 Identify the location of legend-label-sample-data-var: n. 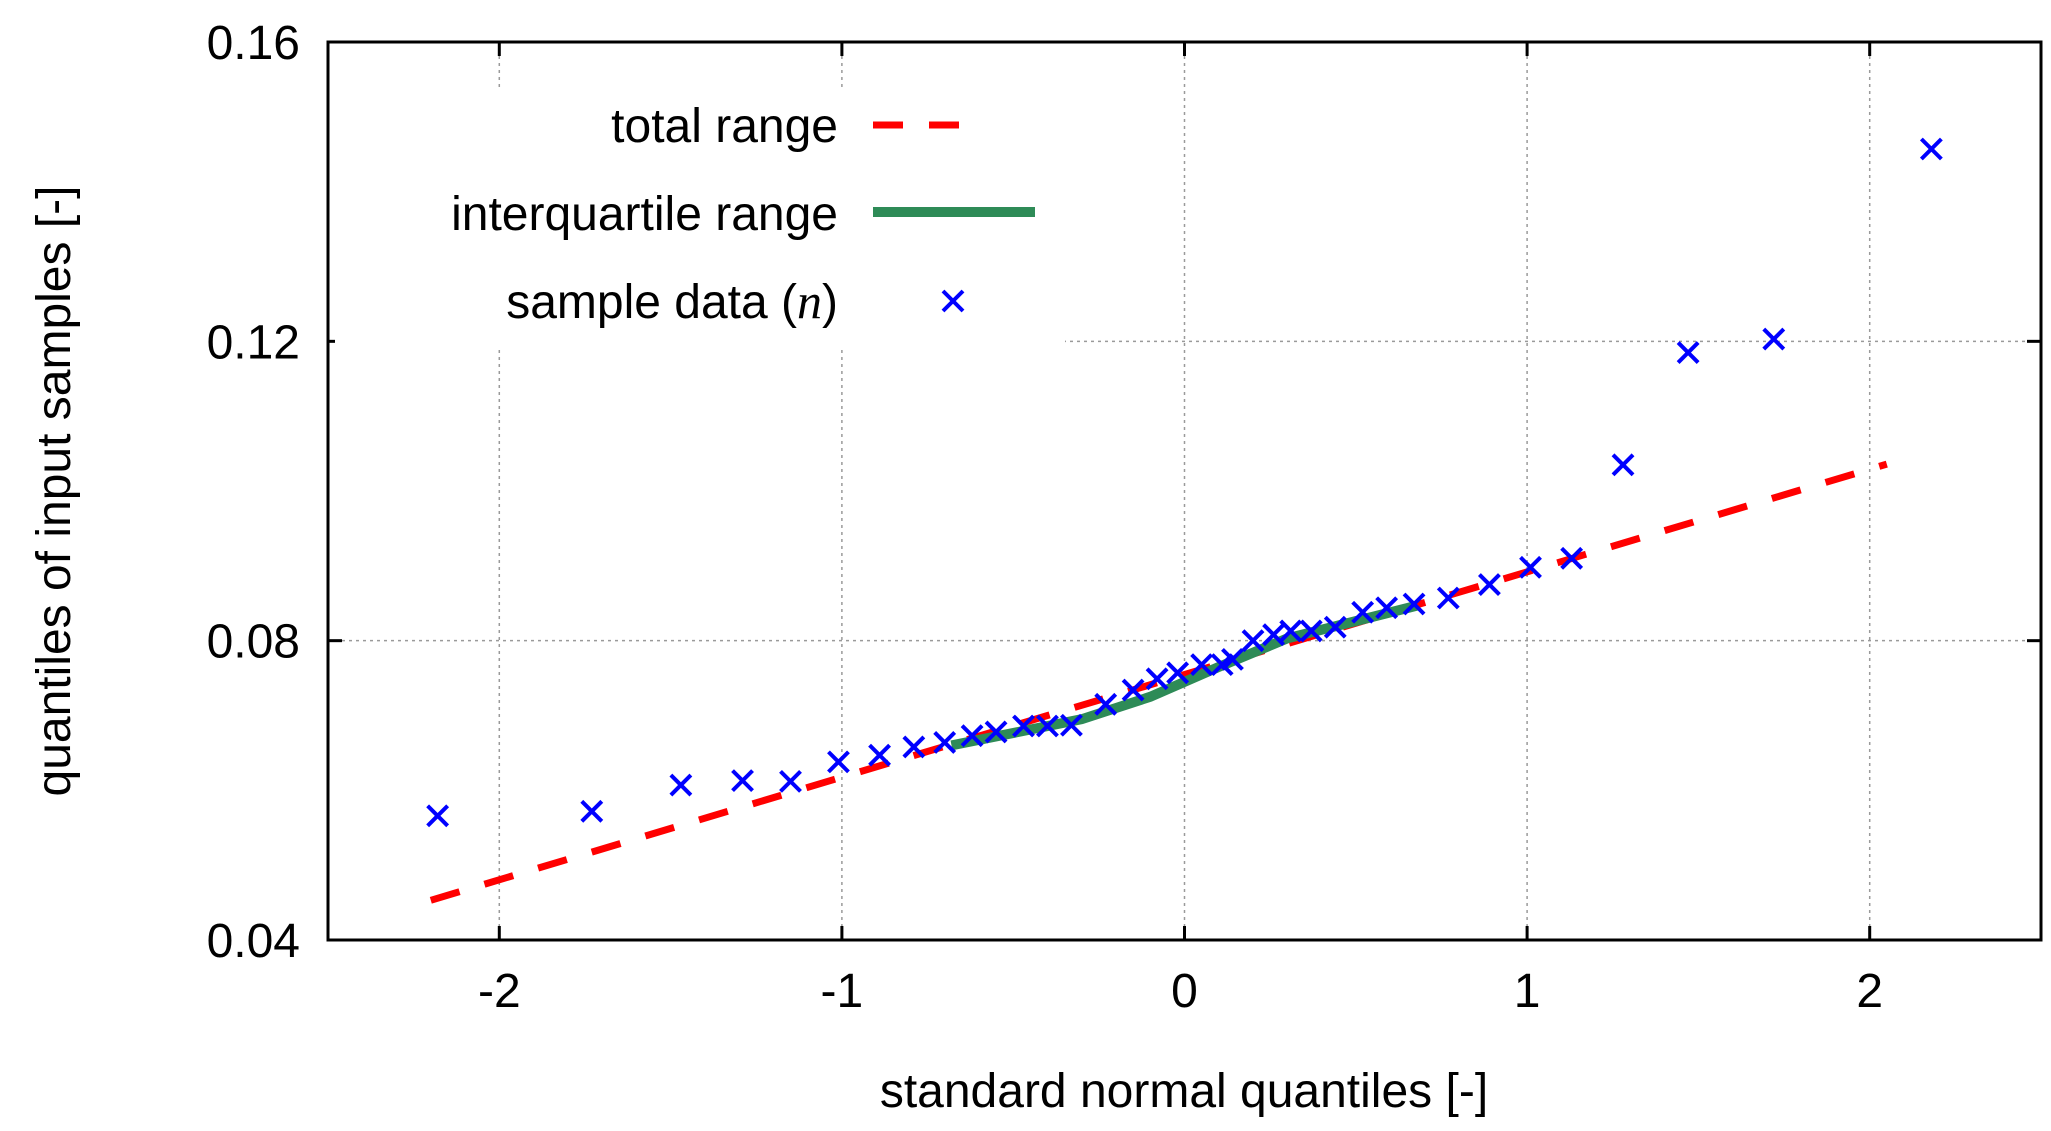
(809, 301).